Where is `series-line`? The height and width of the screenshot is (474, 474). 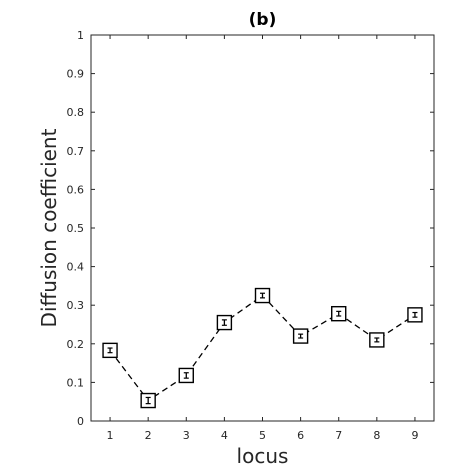 series-line is located at coordinates (262, 348).